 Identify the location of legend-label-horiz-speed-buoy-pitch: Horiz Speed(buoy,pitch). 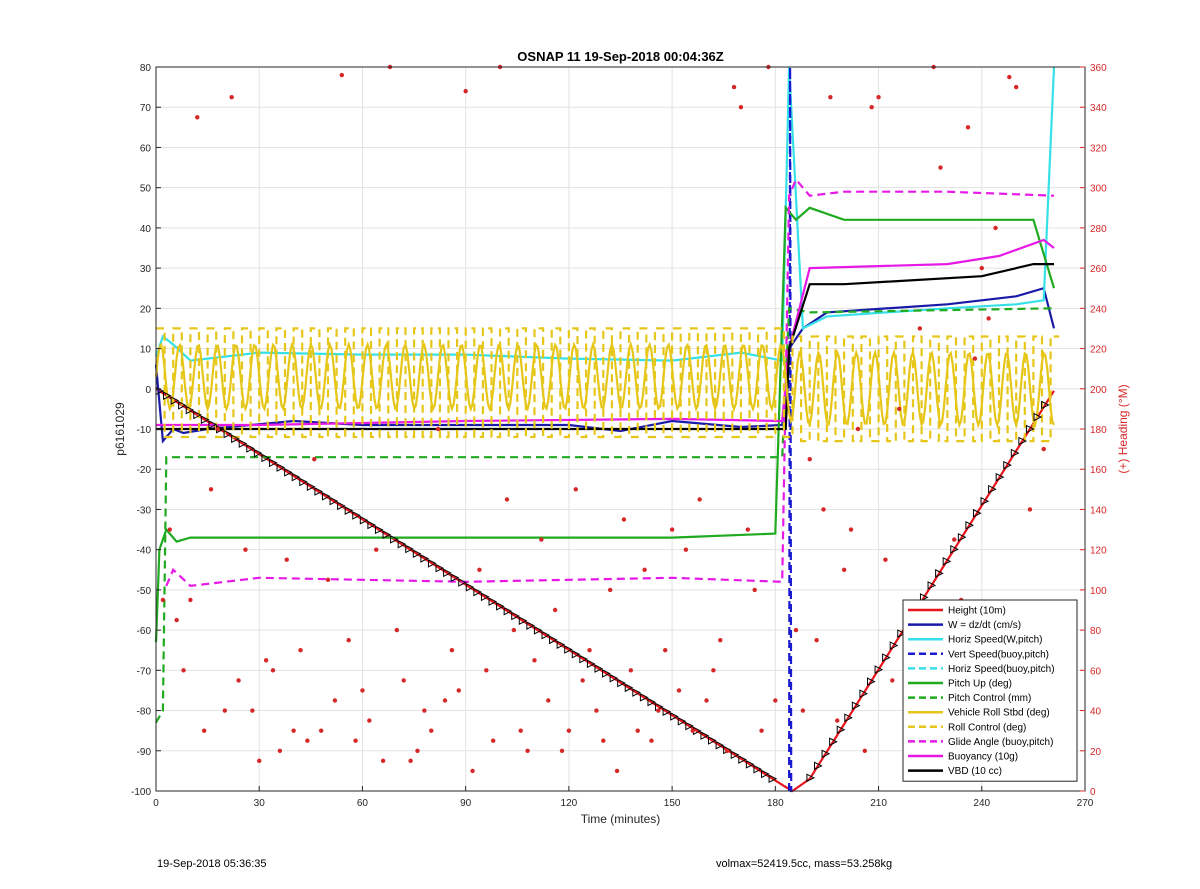
(1001, 669).